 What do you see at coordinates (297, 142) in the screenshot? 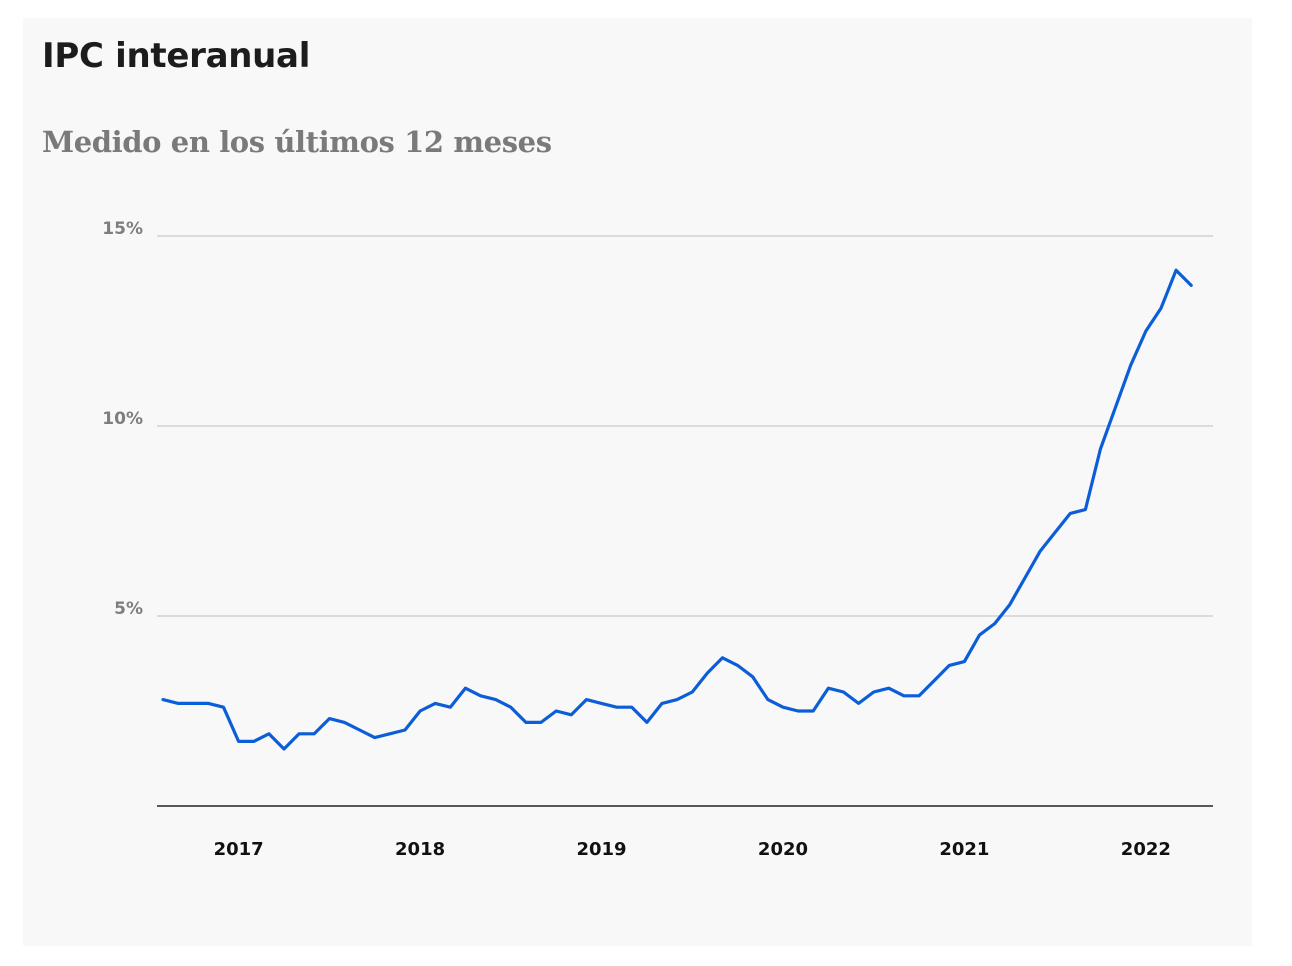
I see `chart-subtitle: Medido en los últimos 12 meses` at bounding box center [297, 142].